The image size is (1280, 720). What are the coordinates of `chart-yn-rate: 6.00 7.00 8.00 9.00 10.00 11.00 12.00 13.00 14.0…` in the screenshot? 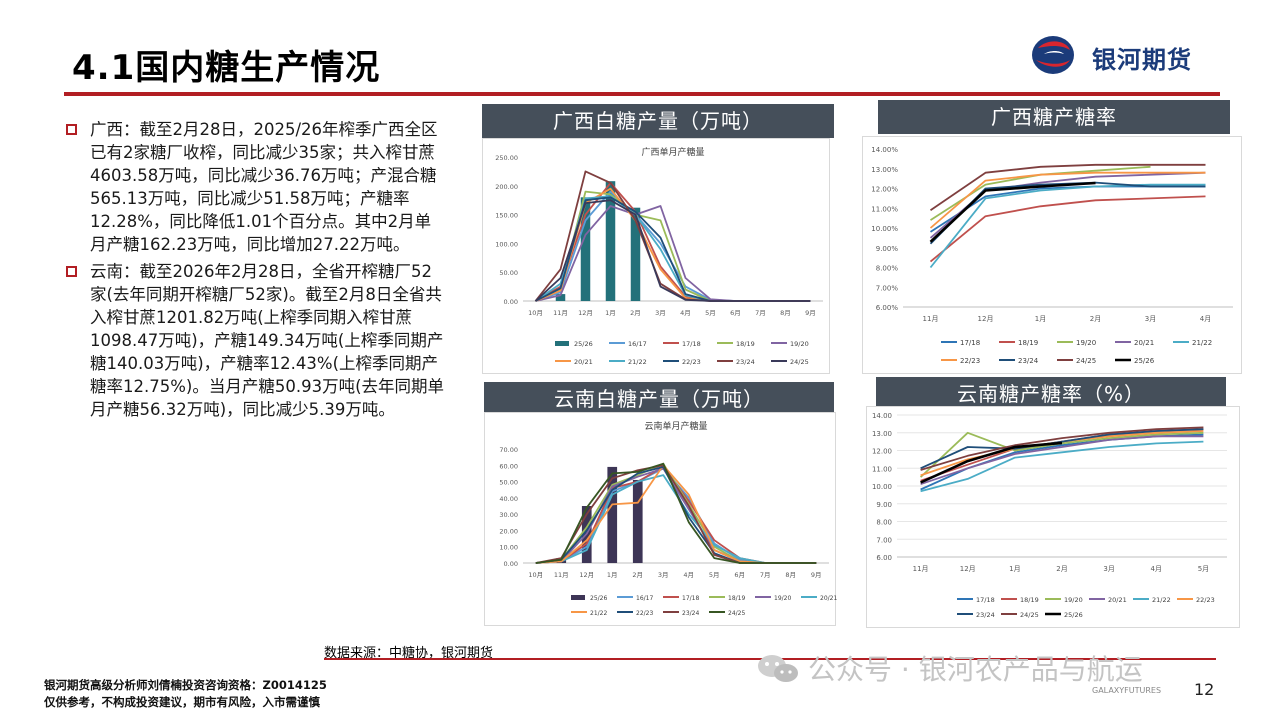 It's located at (1053, 517).